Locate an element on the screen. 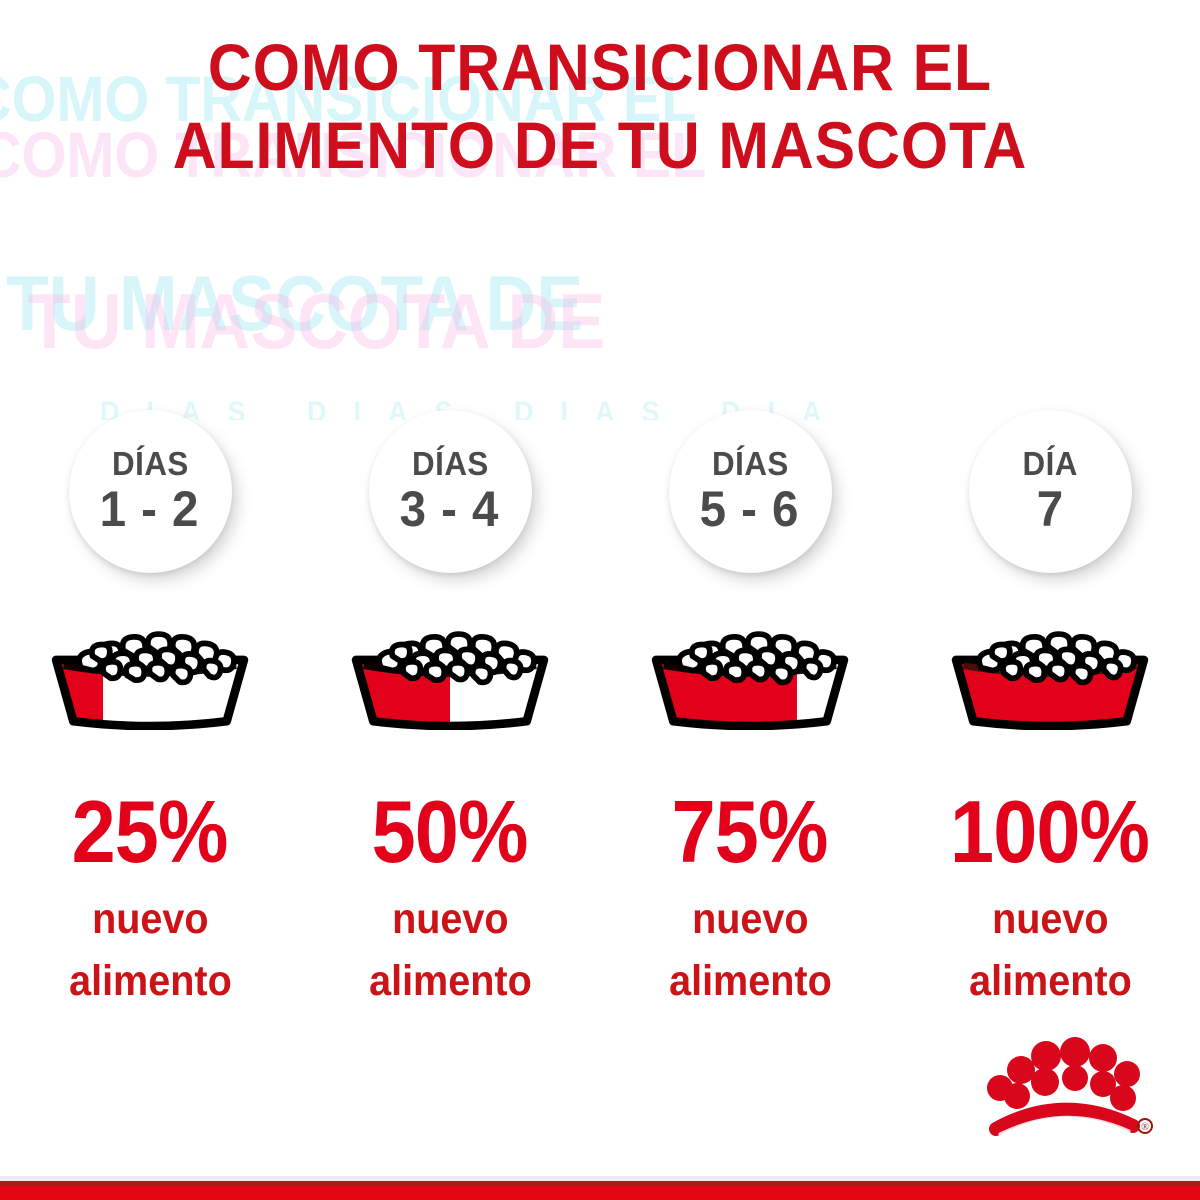 This screenshot has width=1200, height=1200. day-word-4: DÍA is located at coordinates (1050, 463).